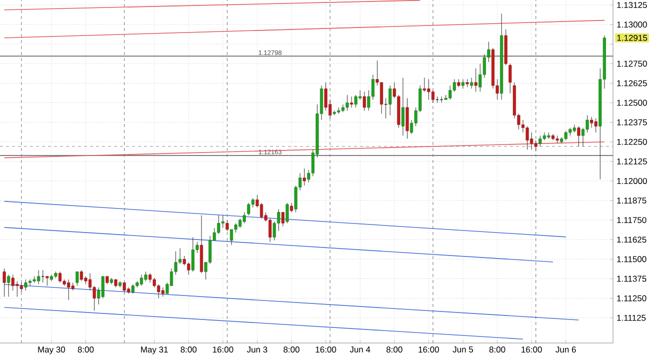 Image resolution: width=660 pixels, height=360 pixels. Describe the element at coordinates (632, 25) in the screenshot. I see `y-tick-label: 1.13000` at that location.